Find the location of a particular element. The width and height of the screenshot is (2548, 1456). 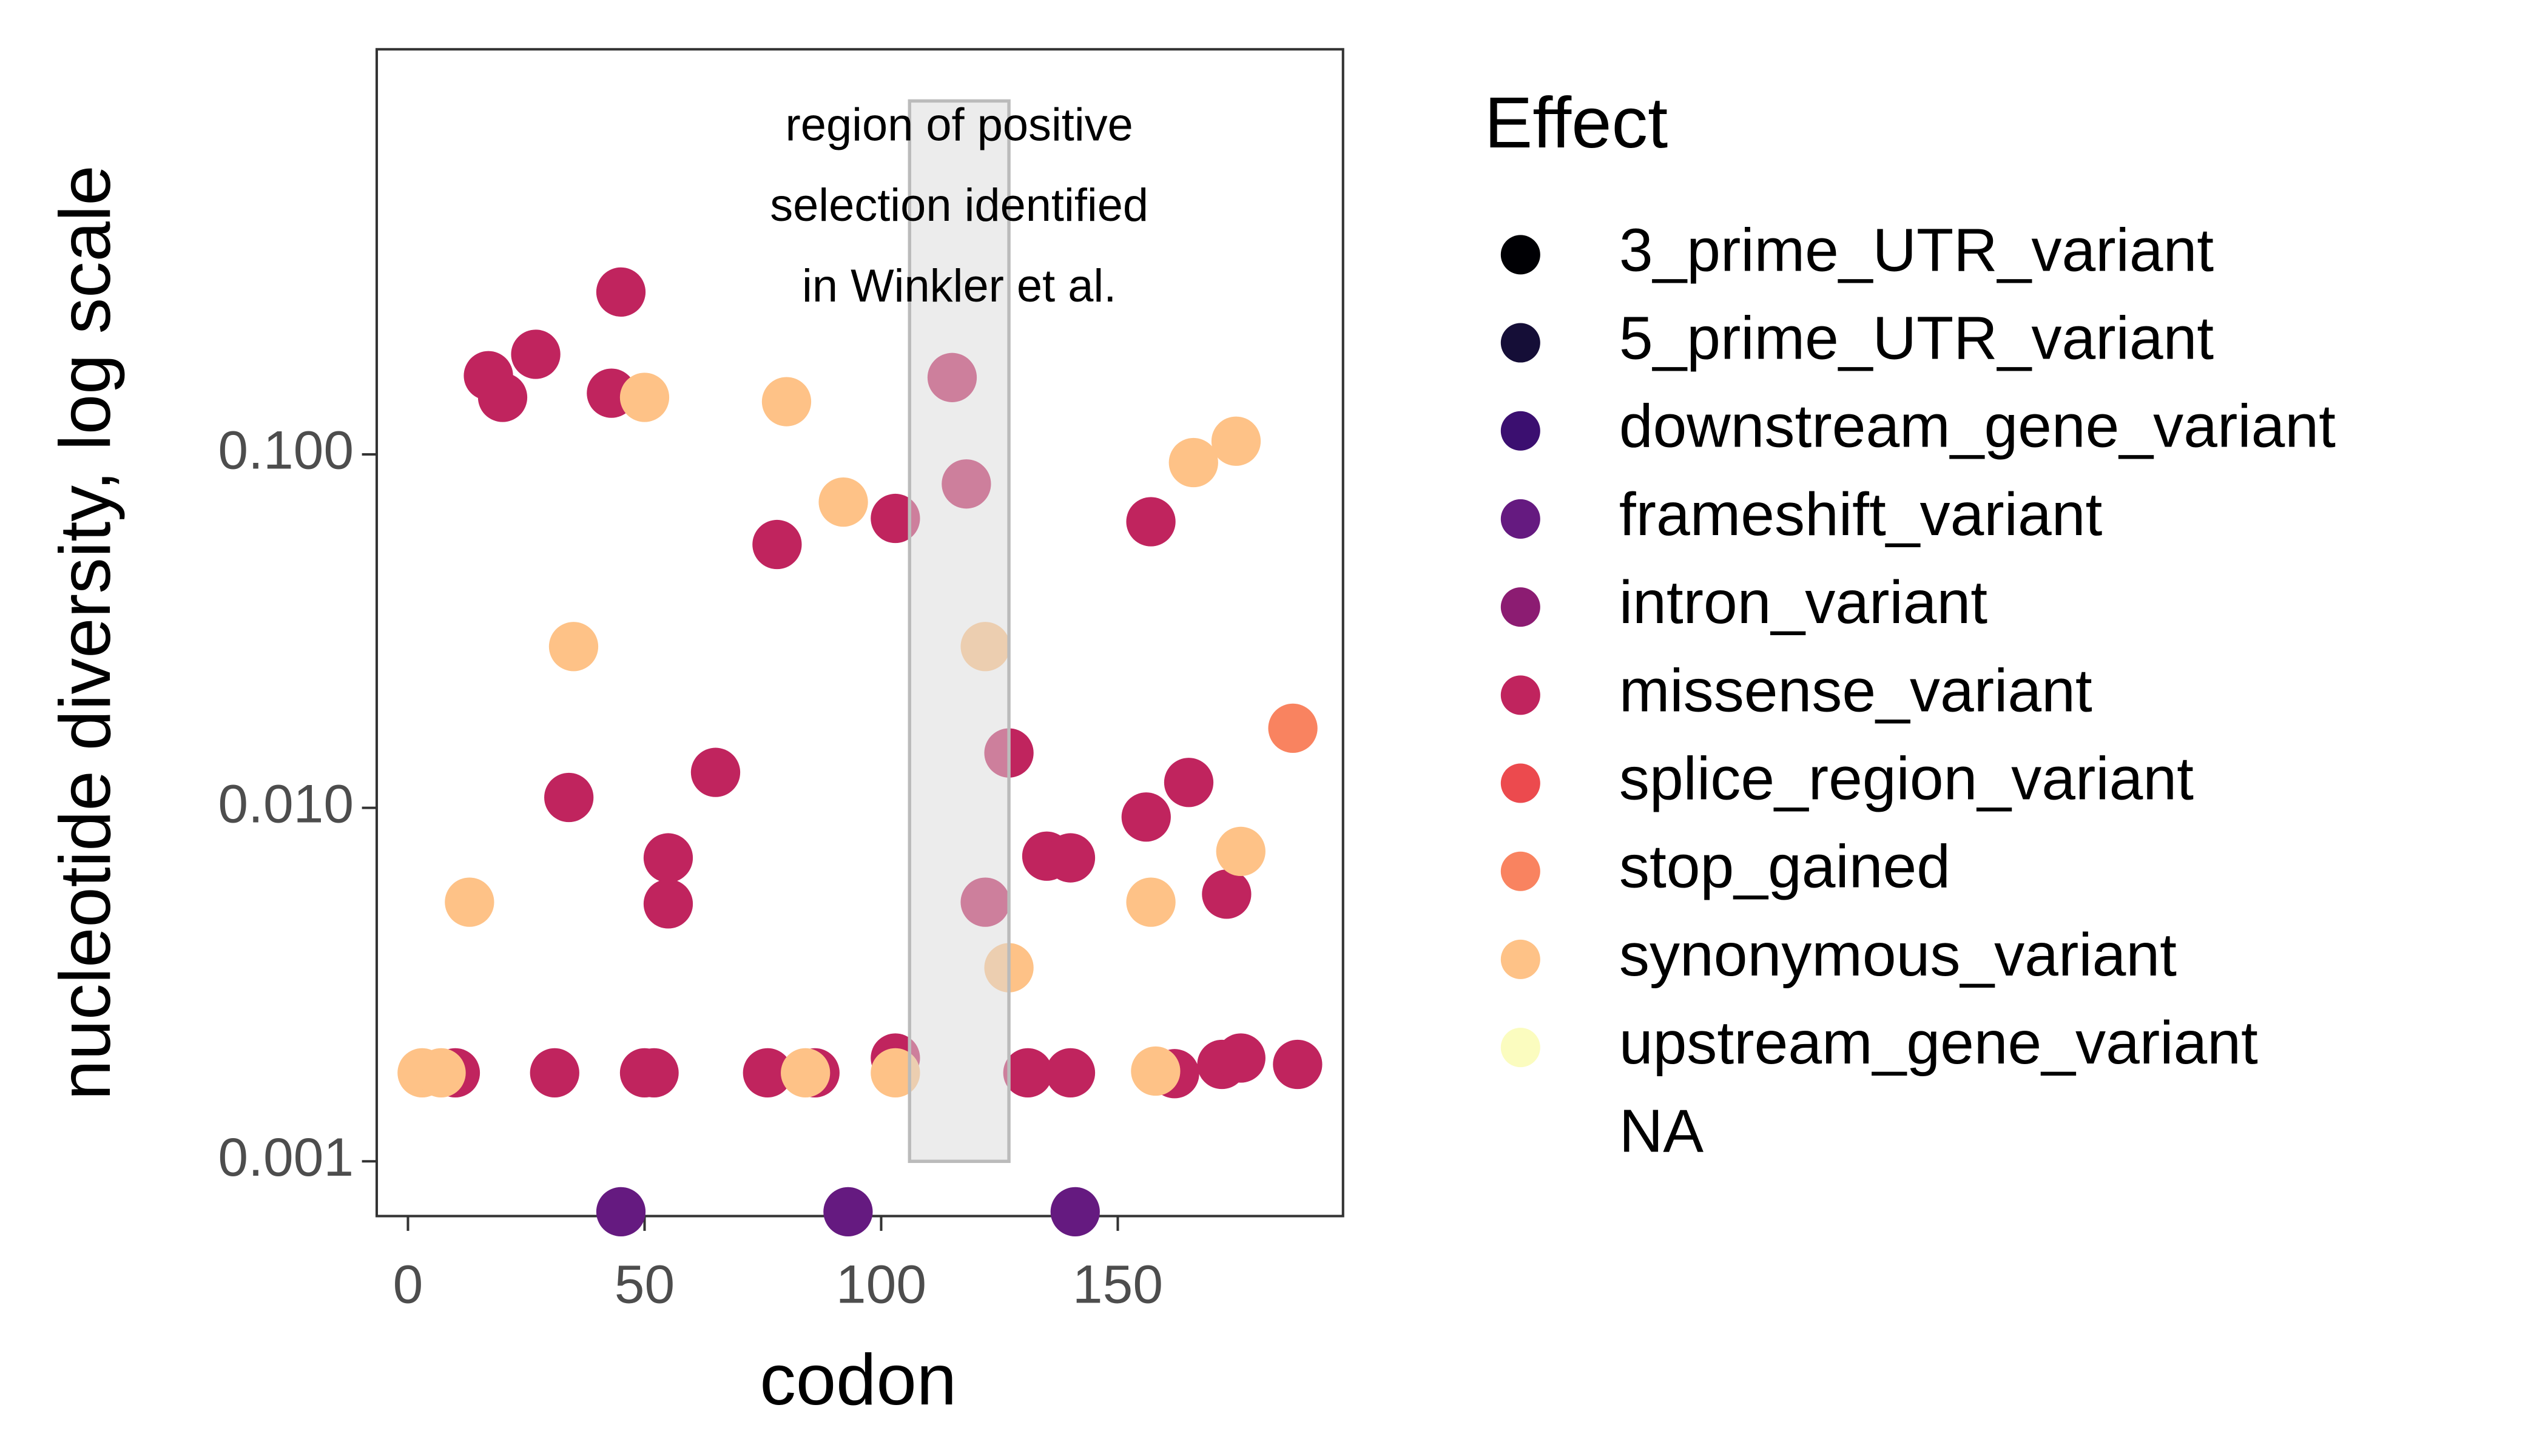

y-tick-label: 0.010 is located at coordinates (286, 803).